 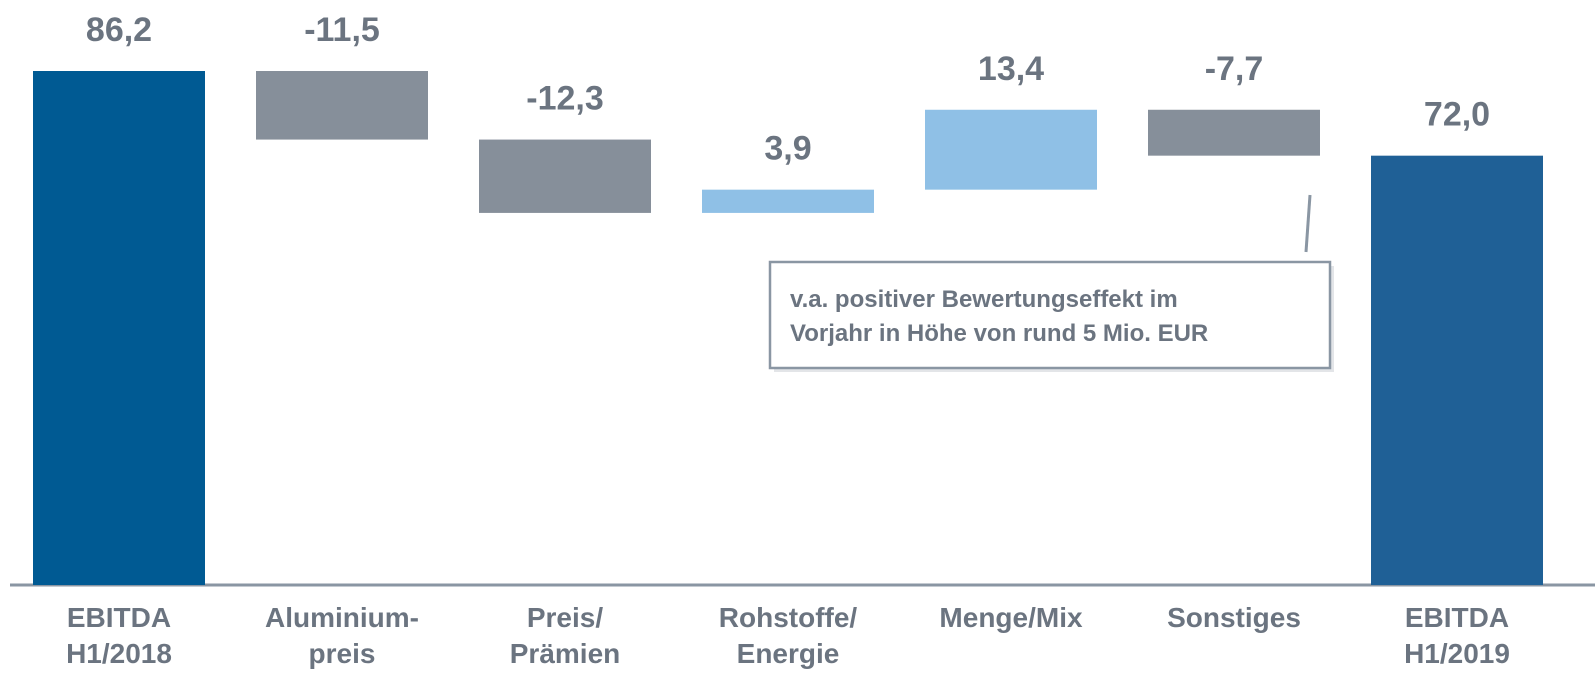 I want to click on value-label: -7,7, so click(x=1234, y=69).